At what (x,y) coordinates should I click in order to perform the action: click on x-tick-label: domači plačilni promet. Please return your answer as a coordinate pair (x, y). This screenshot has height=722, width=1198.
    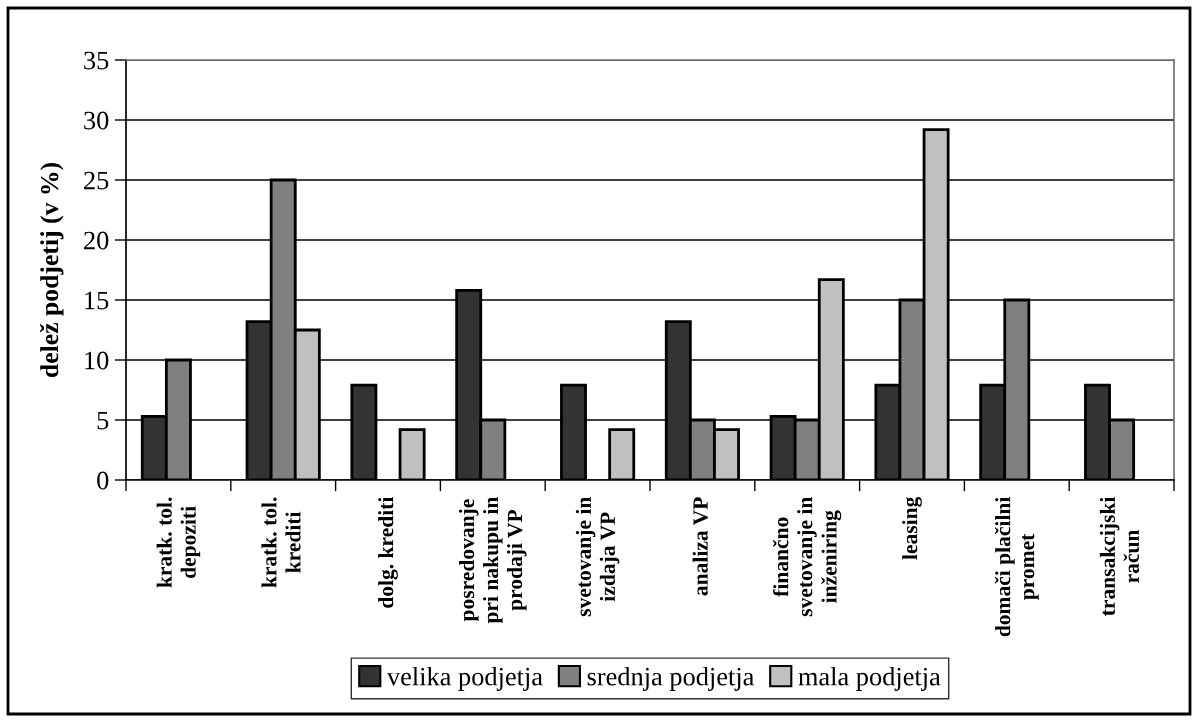
    Looking at the image, I should click on (1016, 566).